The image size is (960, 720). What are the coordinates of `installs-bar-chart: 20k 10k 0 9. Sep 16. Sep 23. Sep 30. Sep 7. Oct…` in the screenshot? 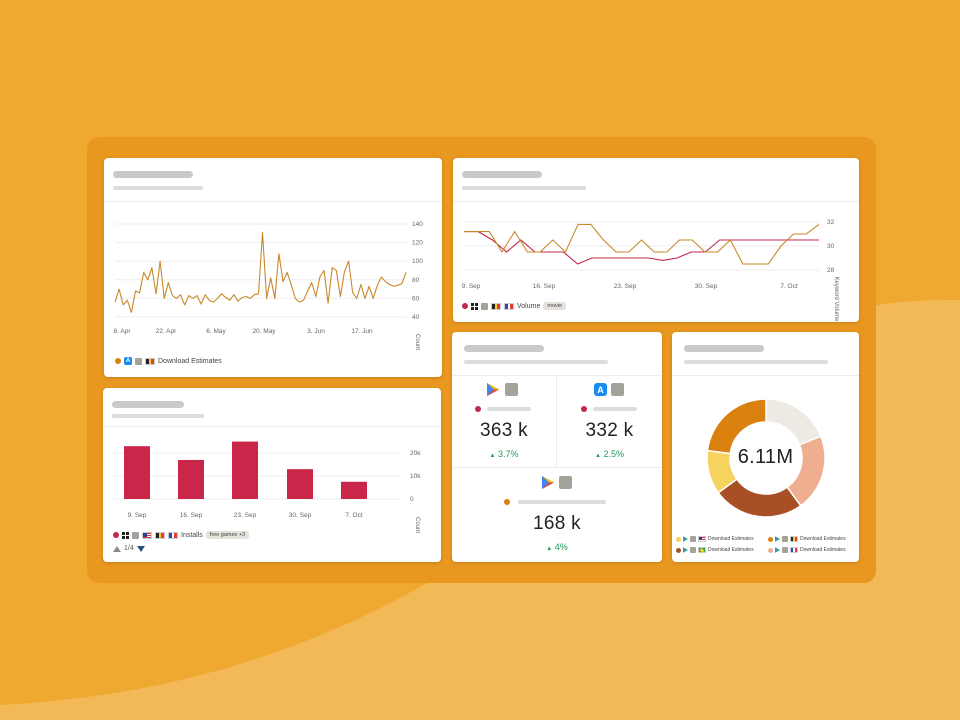 It's located at (267, 487).